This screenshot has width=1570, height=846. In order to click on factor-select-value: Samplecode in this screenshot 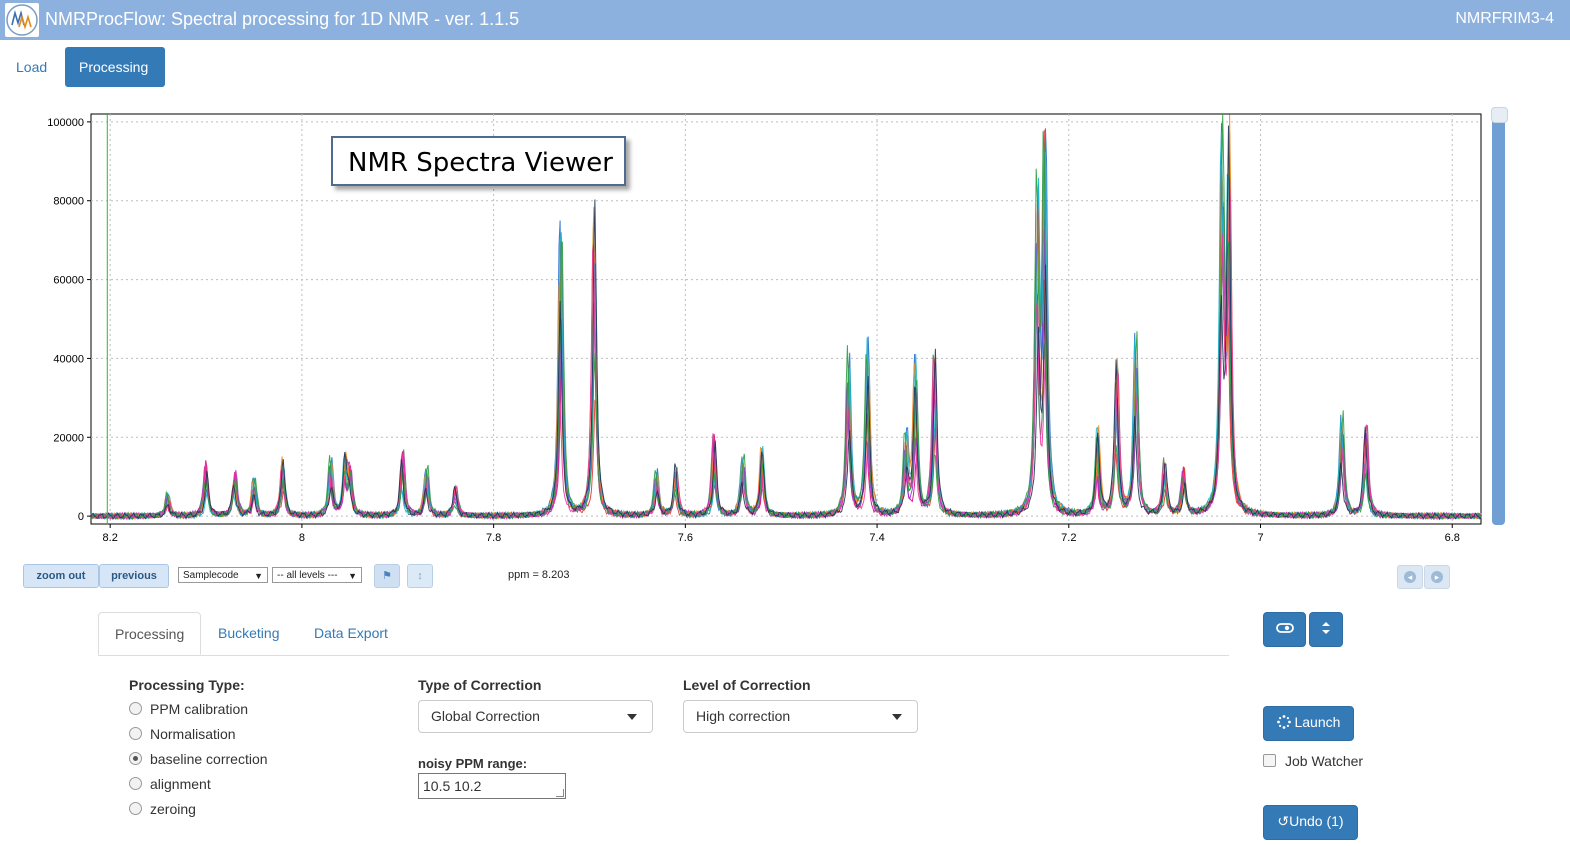, I will do `click(211, 575)`.